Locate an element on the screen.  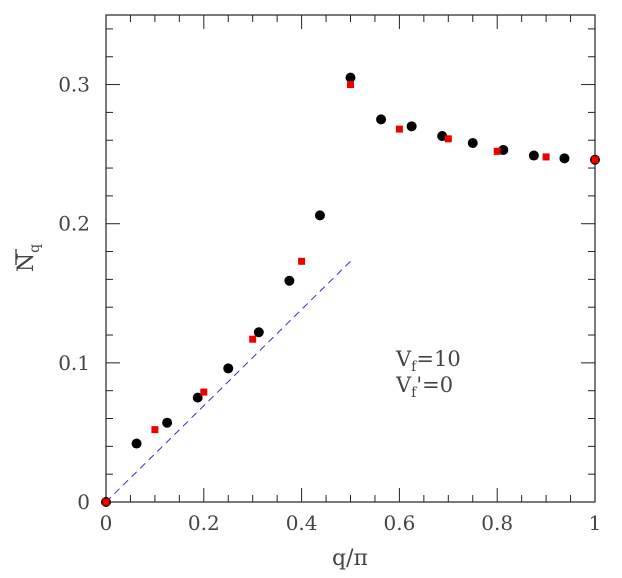
x-tick-label: 1 is located at coordinates (595, 523).